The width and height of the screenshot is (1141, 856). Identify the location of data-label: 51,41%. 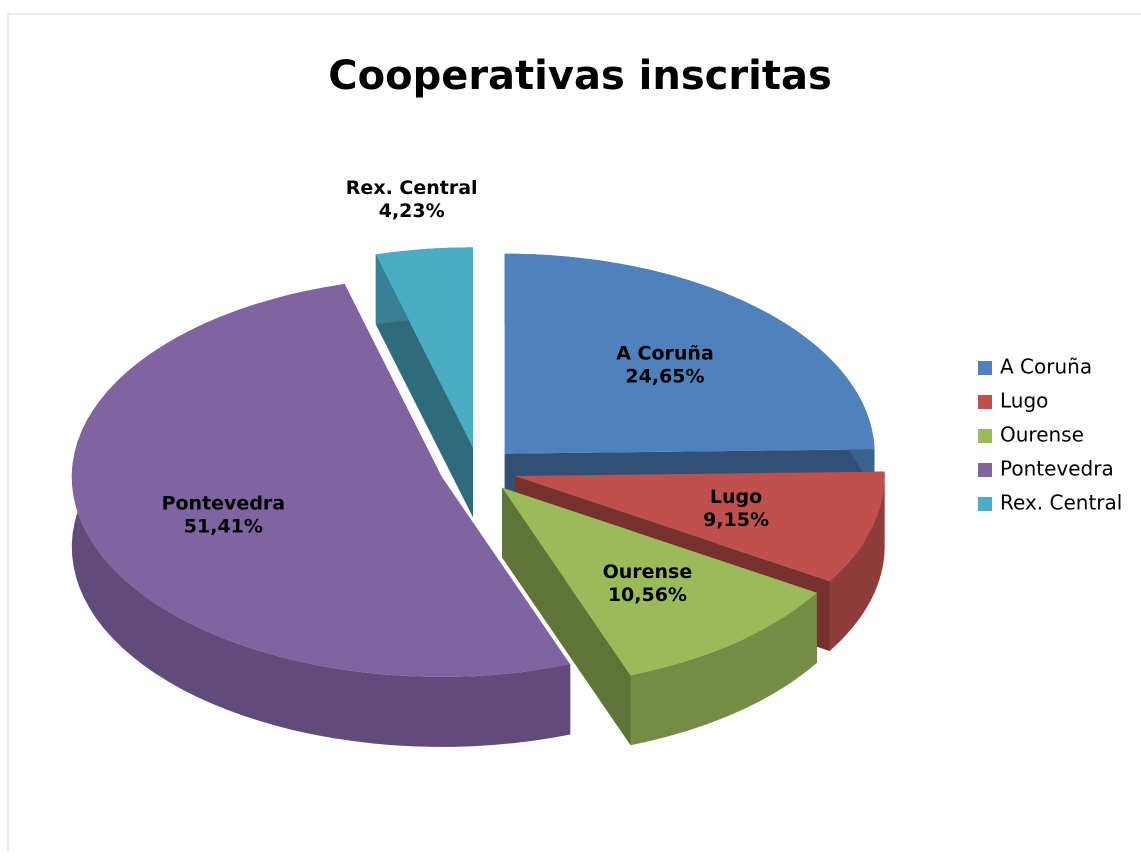
(223, 526).